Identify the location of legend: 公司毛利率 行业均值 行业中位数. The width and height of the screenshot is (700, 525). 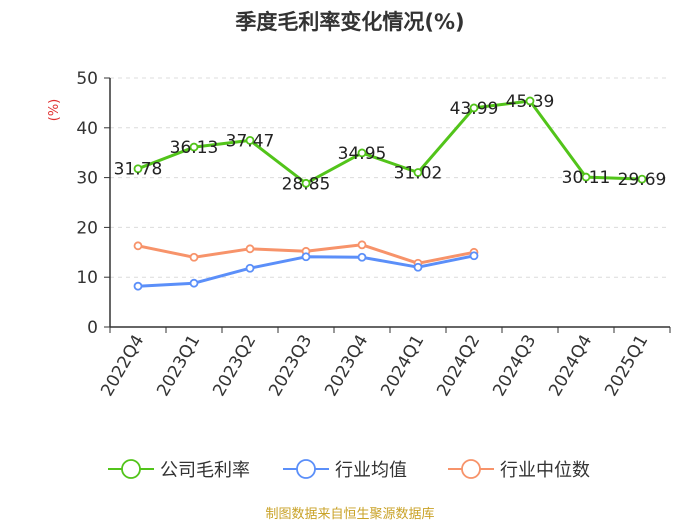
(349, 470).